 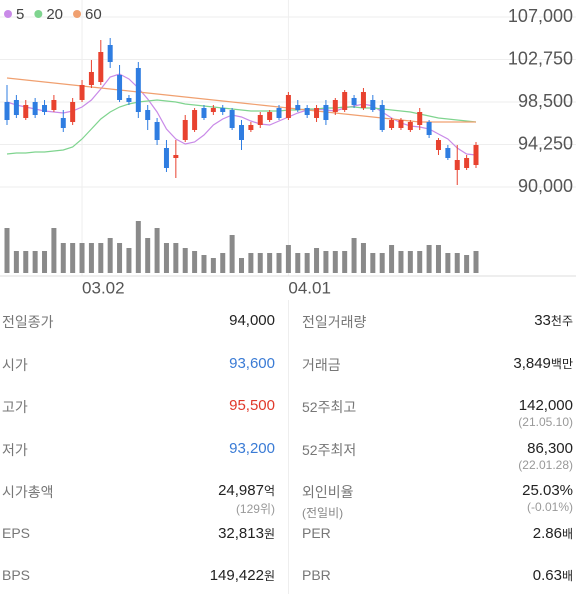 What do you see at coordinates (561, 363) in the screenshot?
I see `value-unit: 백만` at bounding box center [561, 363].